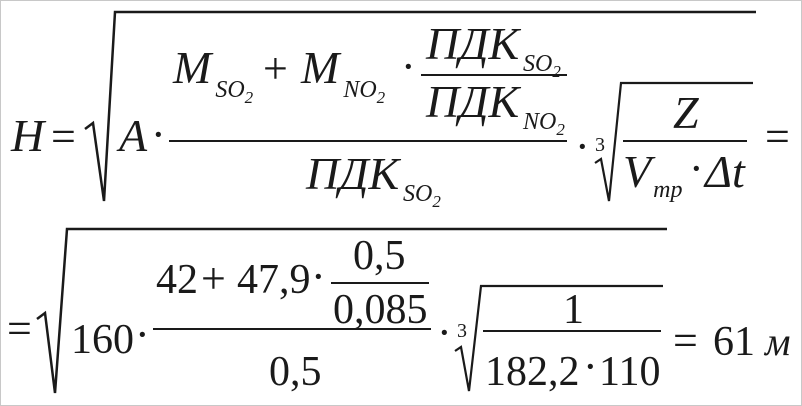 The height and width of the screenshot is (406, 802). I want to click on value-pdk-so2: 0,5, so click(379, 256).